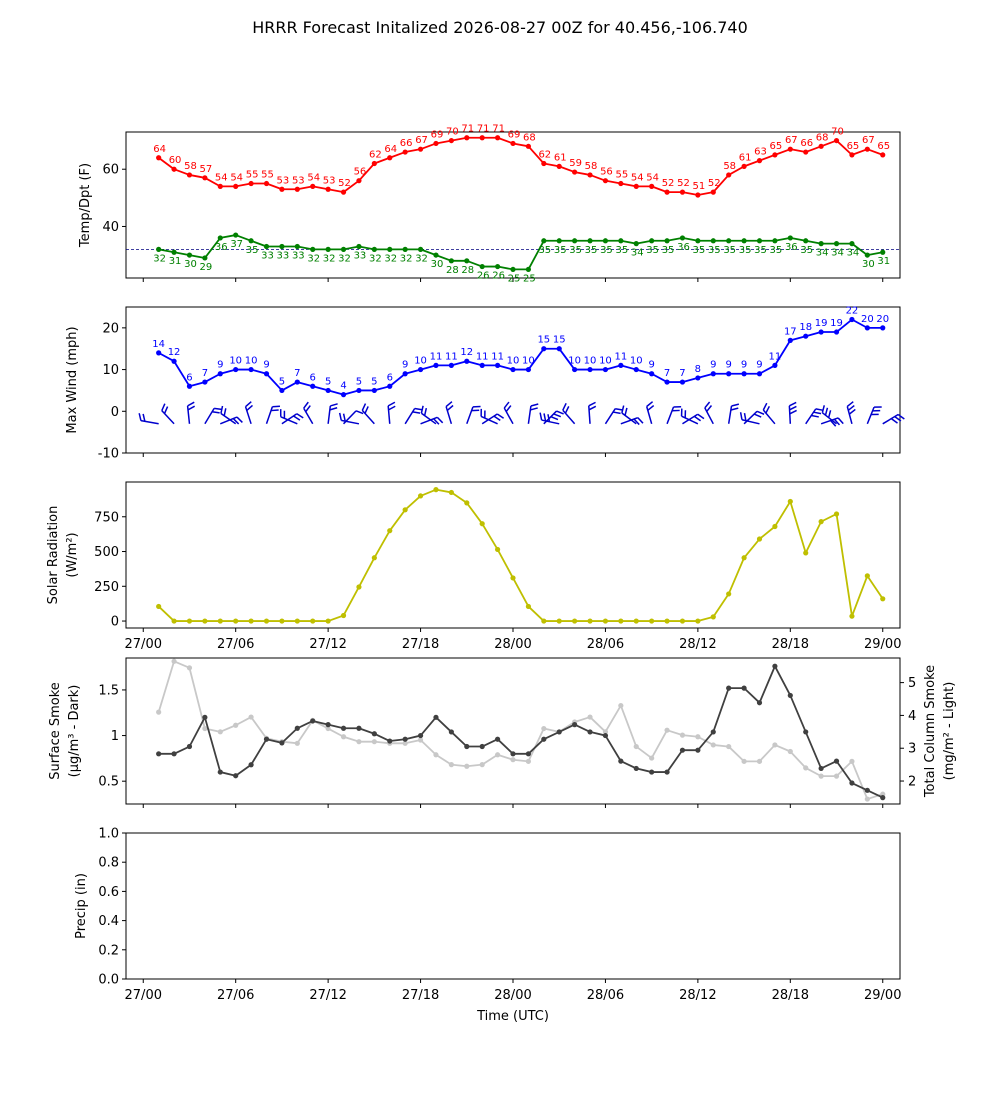 The height and width of the screenshot is (1100, 1000). Describe the element at coordinates (343, 386) in the screenshot. I see `wind-label: 4` at that location.